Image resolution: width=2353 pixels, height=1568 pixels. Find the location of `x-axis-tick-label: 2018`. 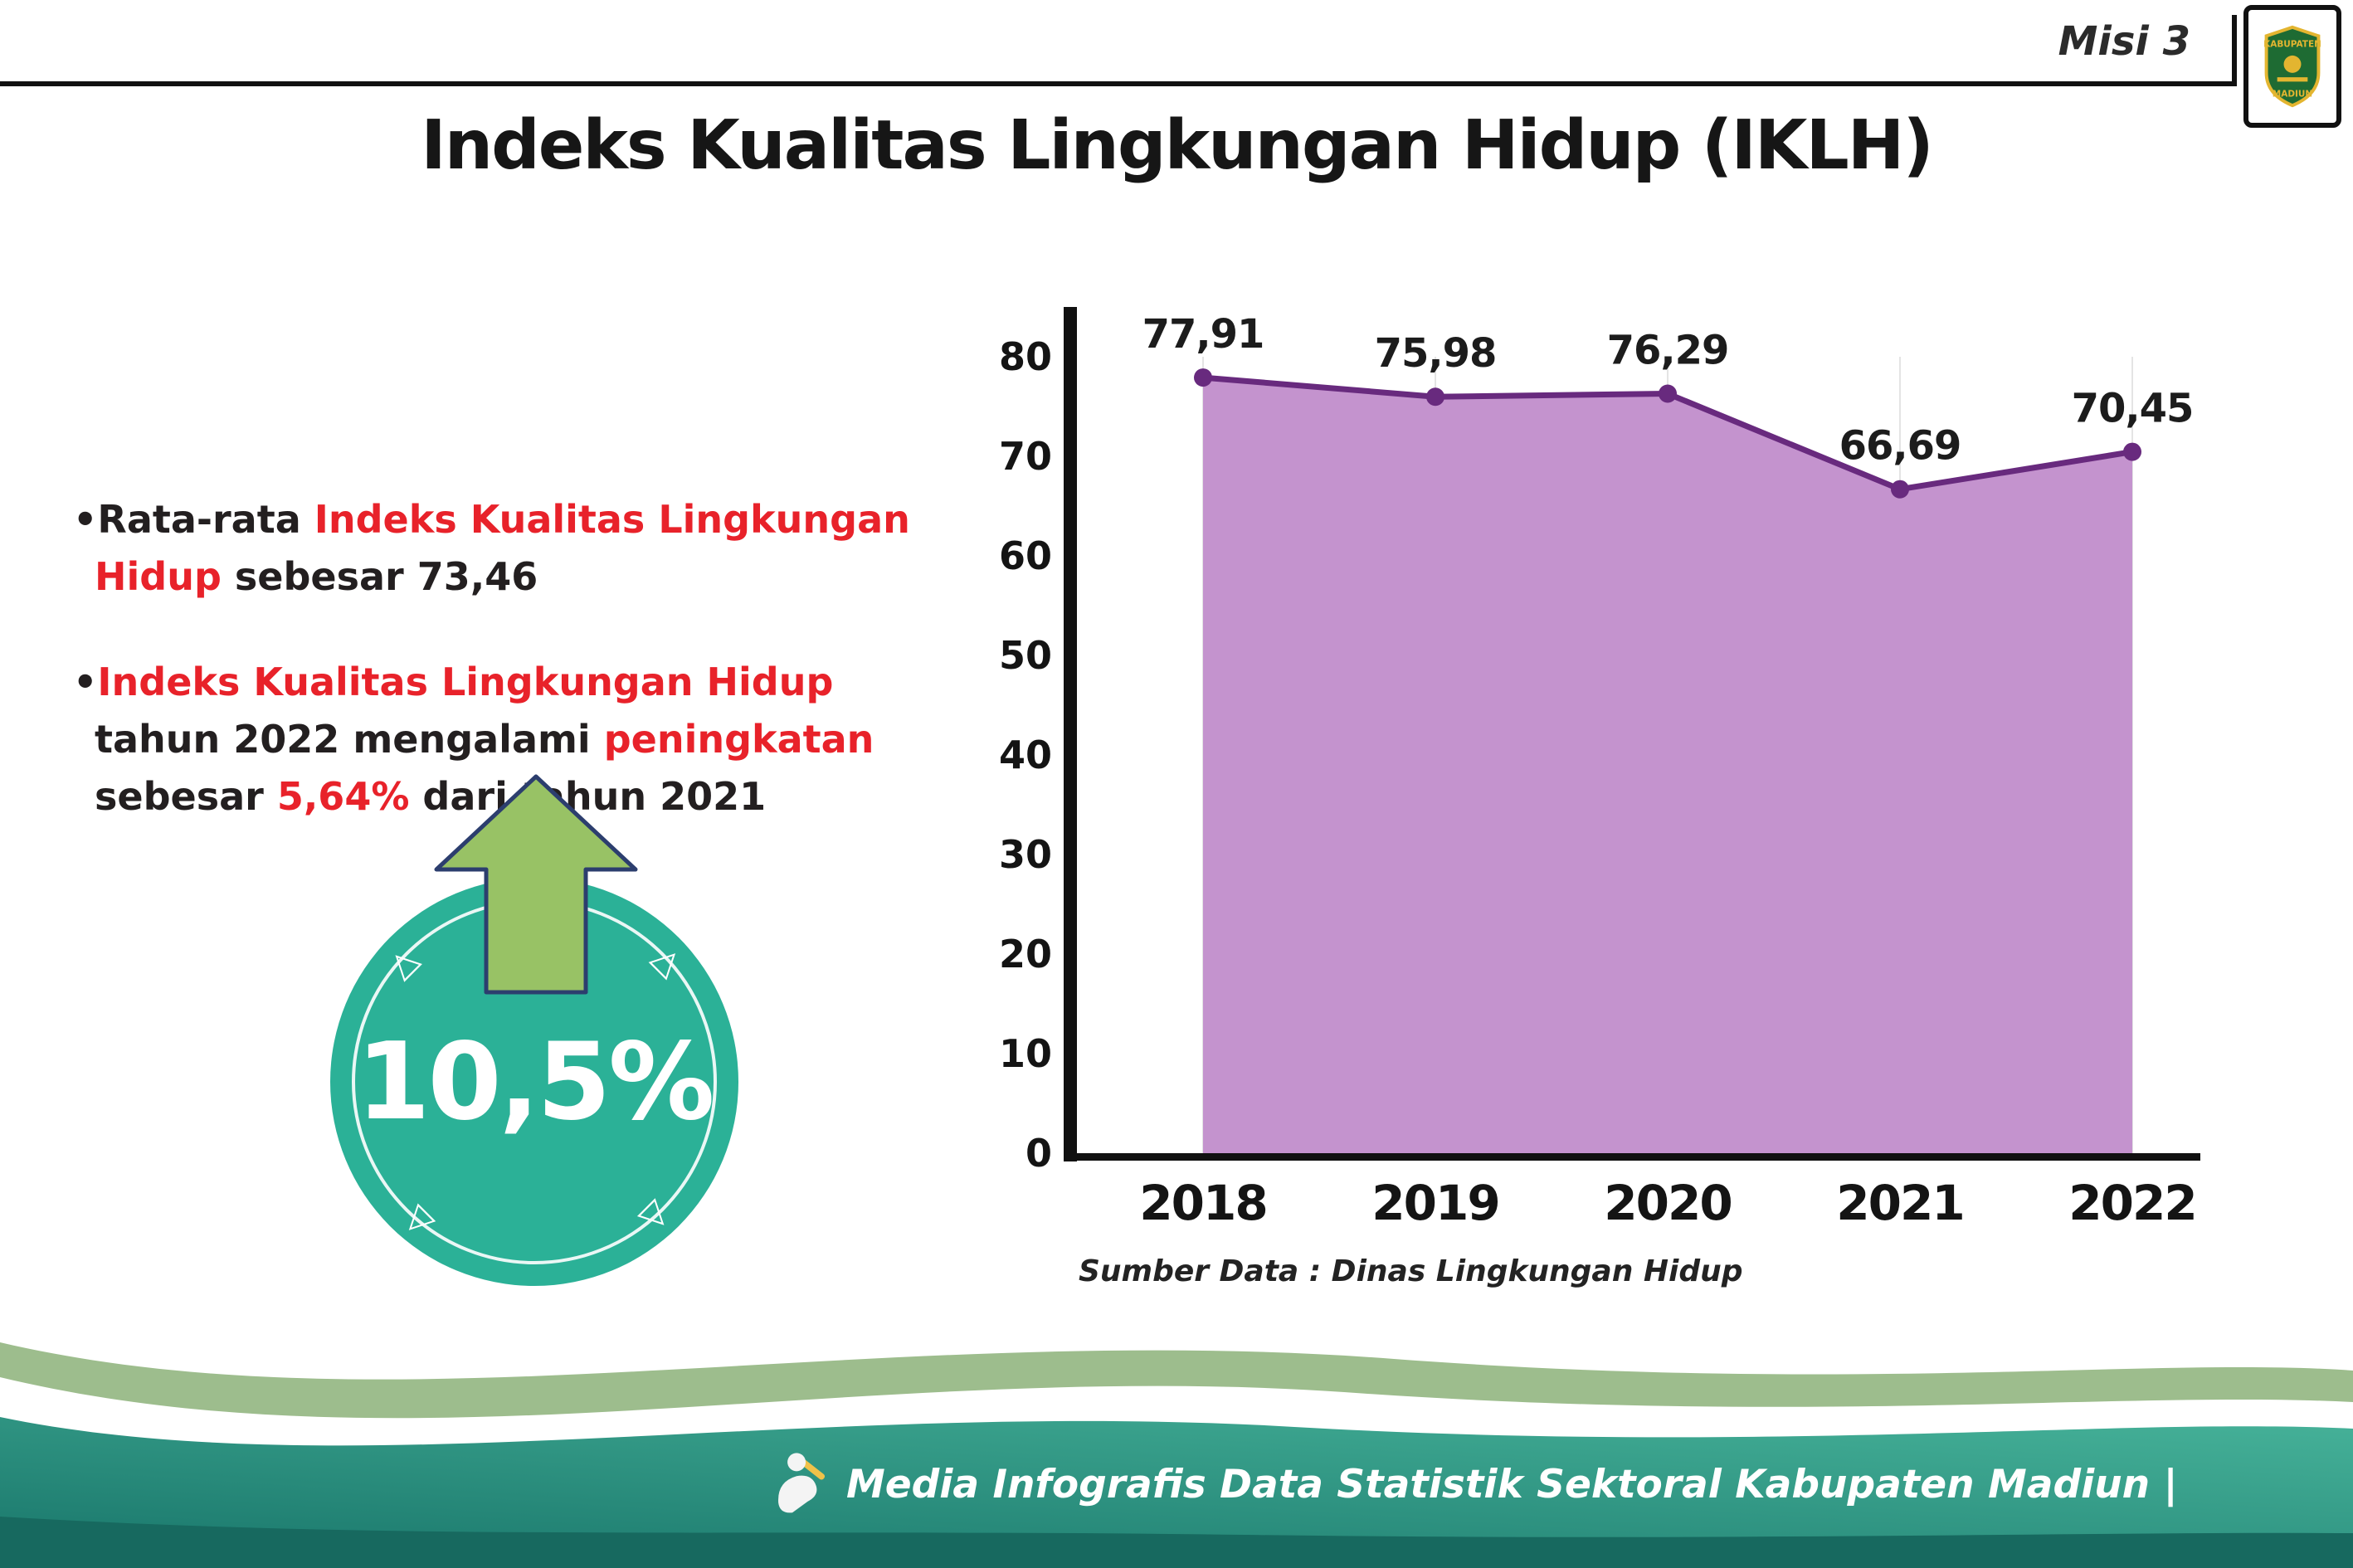

x-axis-tick-label: 2018 is located at coordinates (1202, 1203).